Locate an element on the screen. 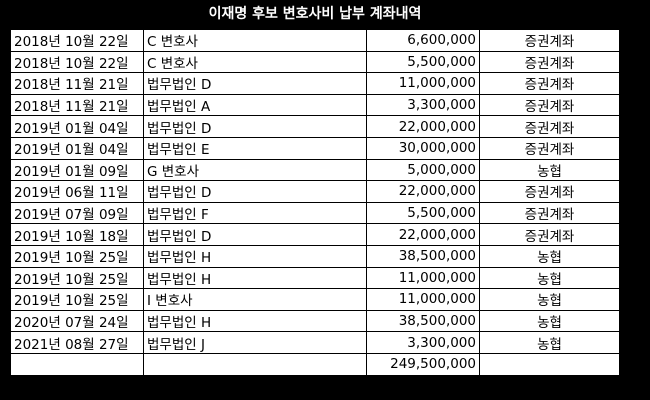 Image resolution: width=650 pixels, height=400 pixels. table-row: 2020년 07월 24일 법무법인 H 38,500,000 농협 is located at coordinates (315, 321).